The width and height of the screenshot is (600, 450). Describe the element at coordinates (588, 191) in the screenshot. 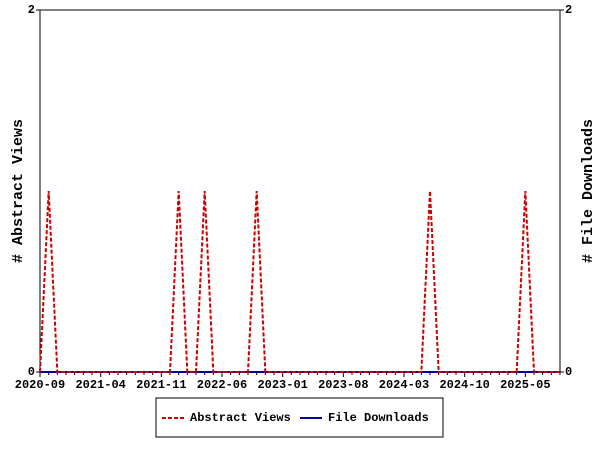

I see `y2-axis-title: # File Downloads` at that location.